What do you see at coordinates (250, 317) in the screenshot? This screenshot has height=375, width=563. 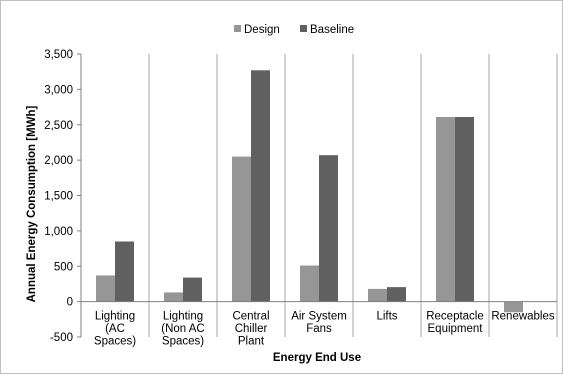 I see `category-label: Central` at bounding box center [250, 317].